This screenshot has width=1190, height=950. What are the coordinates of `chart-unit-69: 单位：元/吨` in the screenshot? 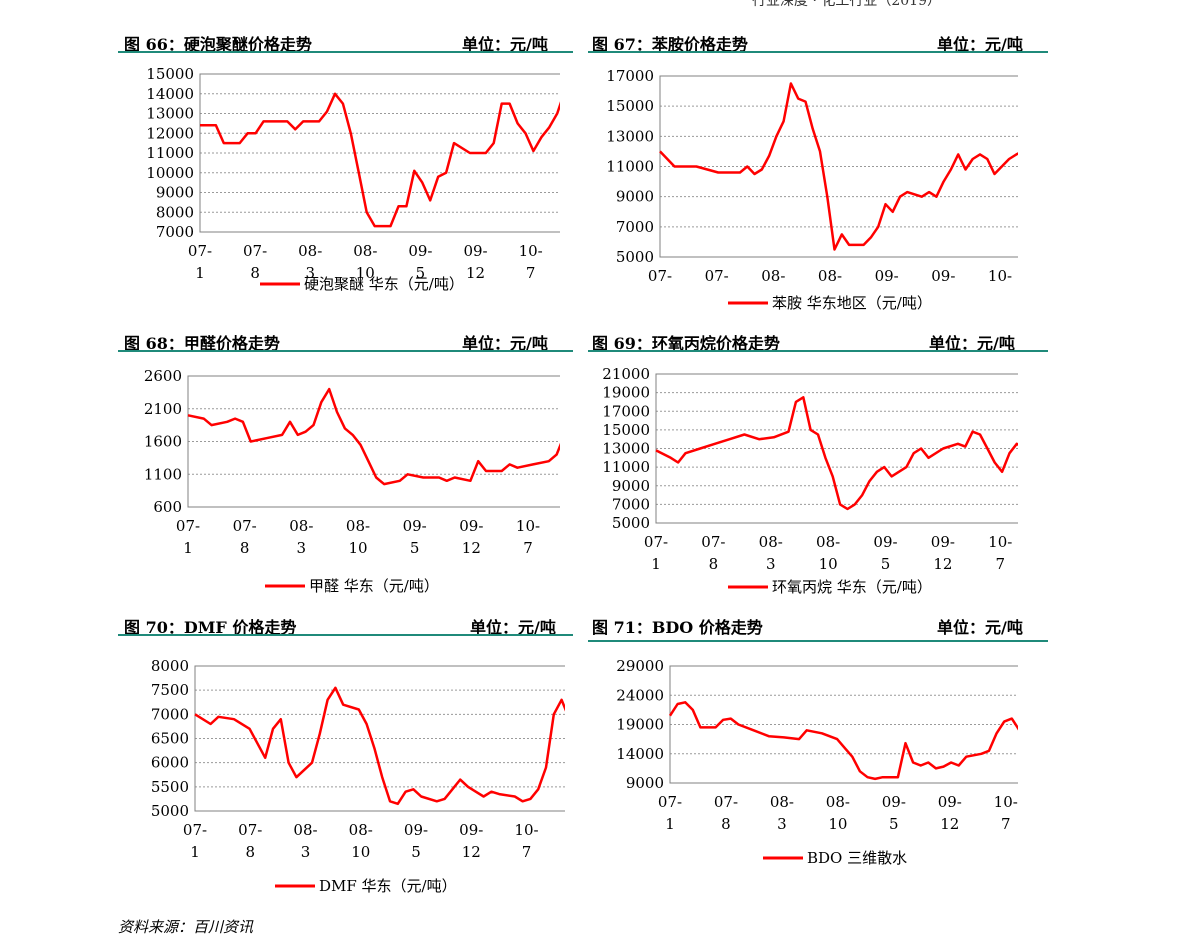 It's located at (972, 343).